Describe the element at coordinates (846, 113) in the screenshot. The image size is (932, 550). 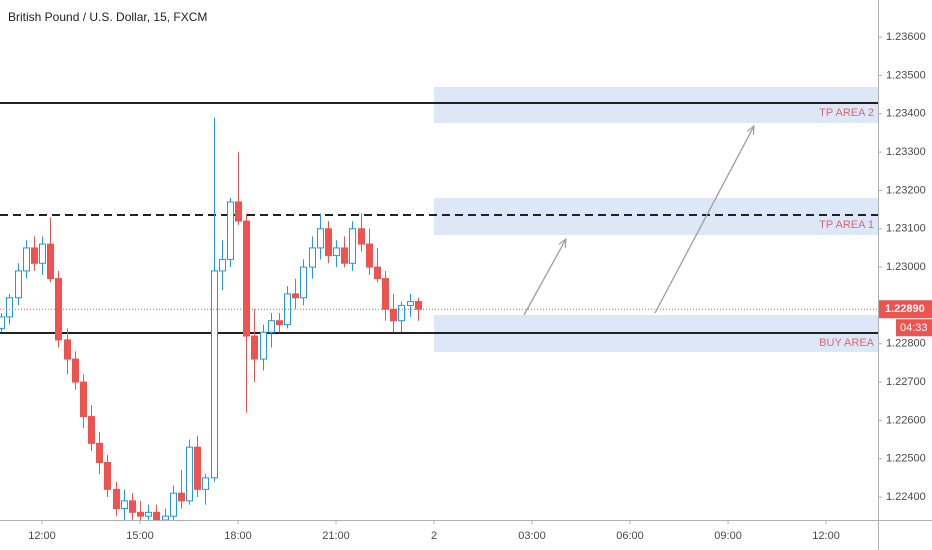
I see `zone-label: TP AREA 2` at that location.